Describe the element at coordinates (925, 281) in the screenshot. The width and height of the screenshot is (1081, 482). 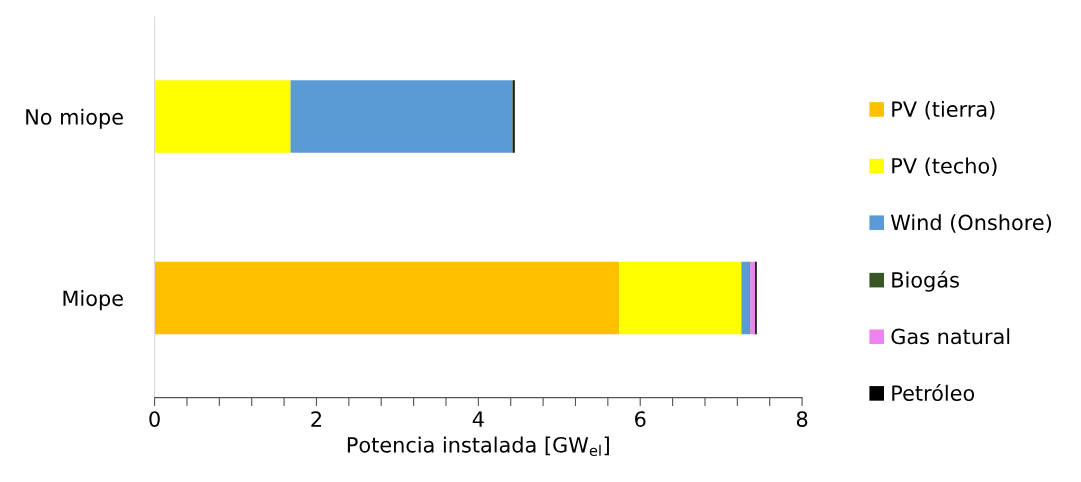
I see `legend-label: Biogás` at that location.